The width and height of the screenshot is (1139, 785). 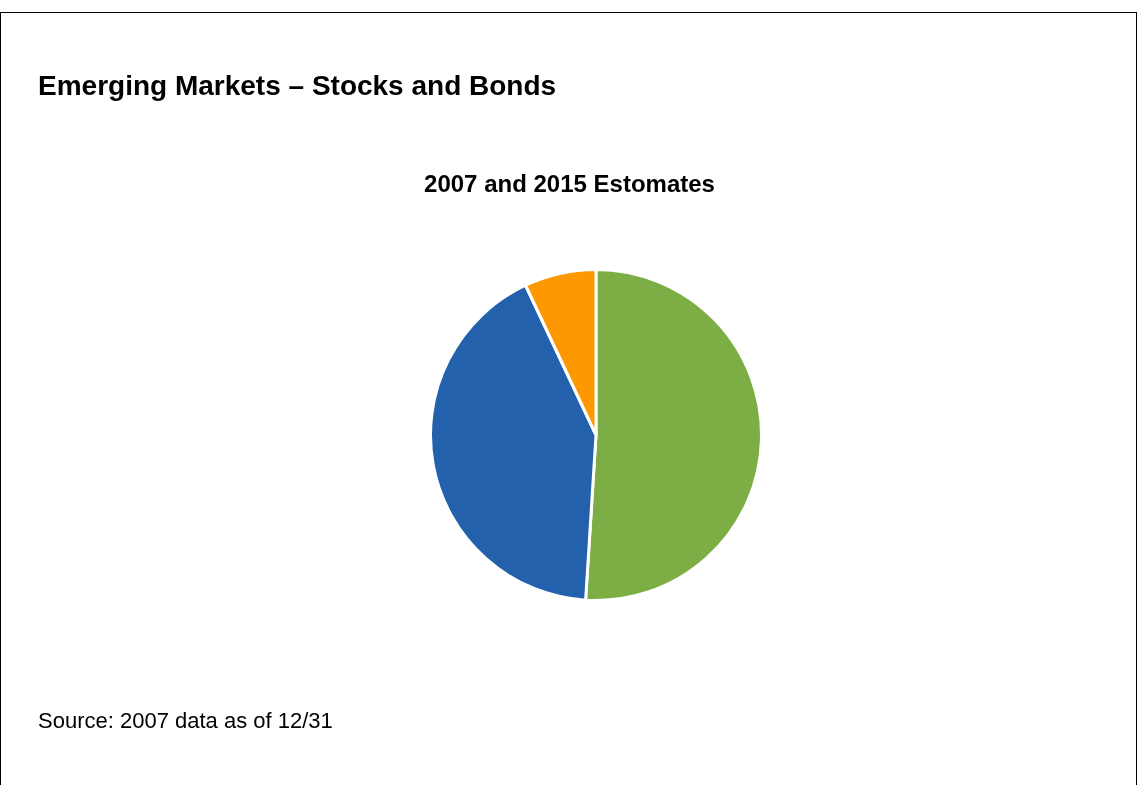 What do you see at coordinates (569, 184) in the screenshot?
I see `chart-subtitle: 2007 and 2015 Estomates` at bounding box center [569, 184].